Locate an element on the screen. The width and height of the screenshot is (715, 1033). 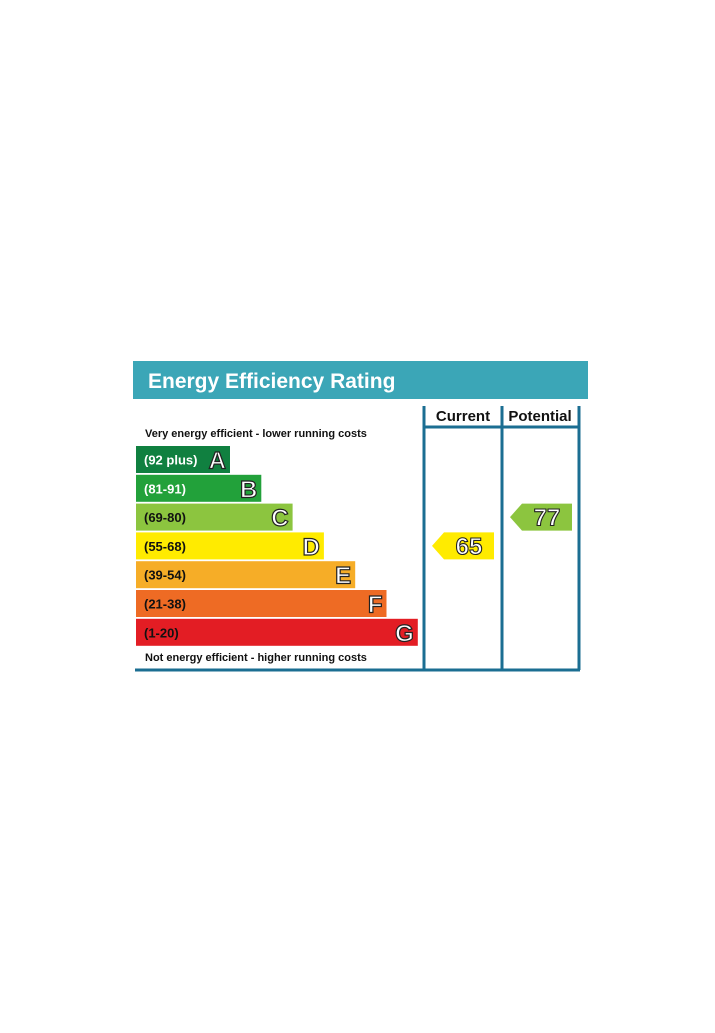
band-d-range: (55-68) is located at coordinates (165, 546).